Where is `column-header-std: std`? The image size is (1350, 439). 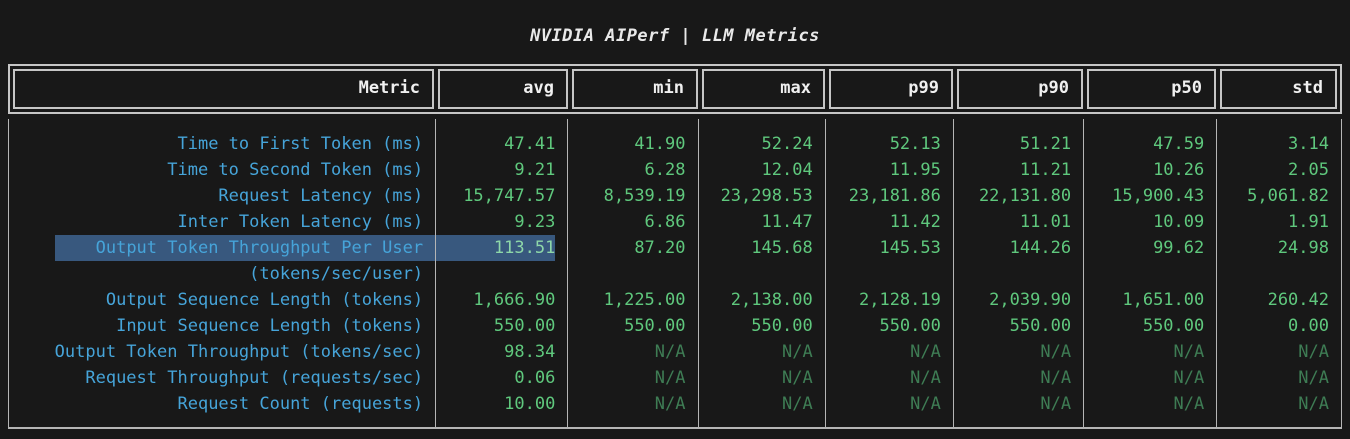 column-header-std: std is located at coordinates (1278, 89).